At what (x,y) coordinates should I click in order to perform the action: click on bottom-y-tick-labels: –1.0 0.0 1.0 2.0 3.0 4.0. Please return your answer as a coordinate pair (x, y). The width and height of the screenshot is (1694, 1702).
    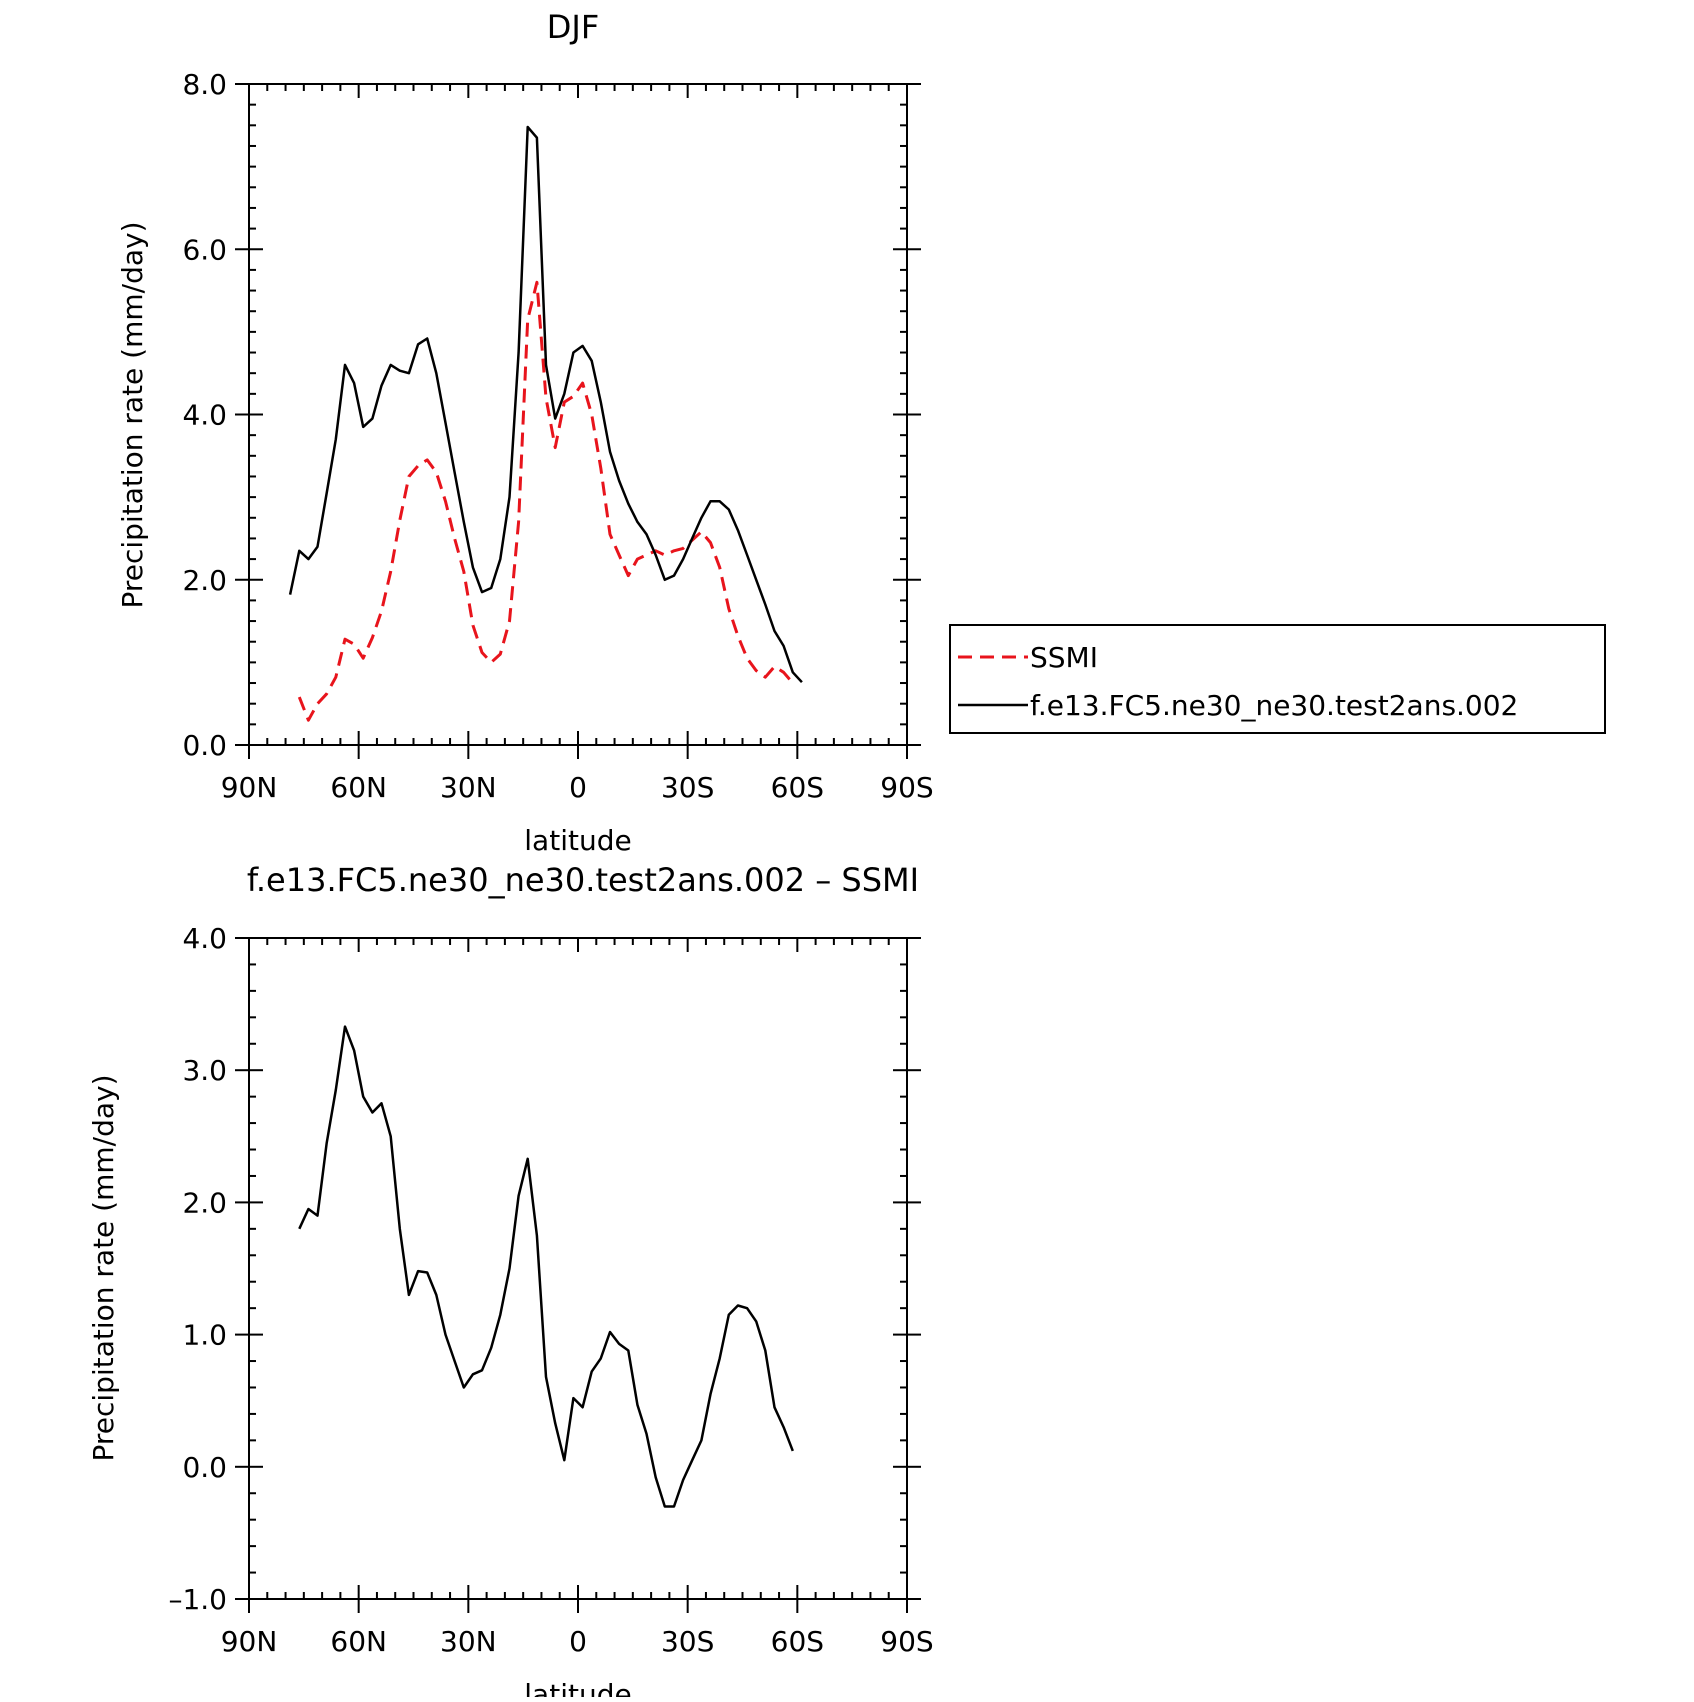
    Looking at the image, I should click on (197, 1269).